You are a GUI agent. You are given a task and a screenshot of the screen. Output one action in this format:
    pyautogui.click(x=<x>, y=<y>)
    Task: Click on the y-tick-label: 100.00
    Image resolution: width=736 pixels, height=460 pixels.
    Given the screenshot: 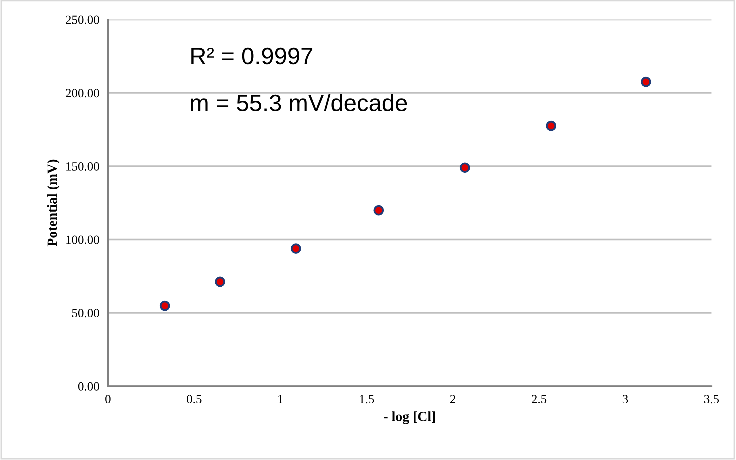 What is the action you would take?
    pyautogui.click(x=83, y=240)
    